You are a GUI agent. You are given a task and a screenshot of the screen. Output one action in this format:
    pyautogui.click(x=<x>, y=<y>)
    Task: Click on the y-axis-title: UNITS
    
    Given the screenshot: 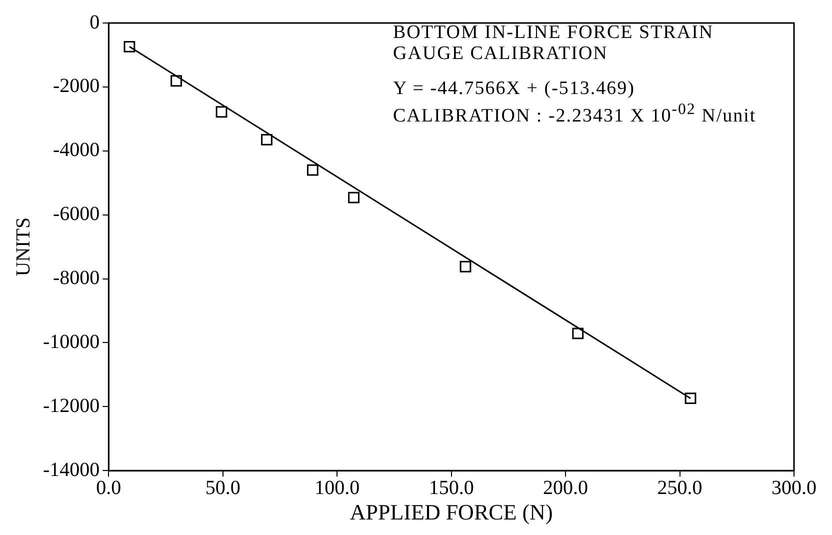 What is the action you would take?
    pyautogui.click(x=23, y=246)
    